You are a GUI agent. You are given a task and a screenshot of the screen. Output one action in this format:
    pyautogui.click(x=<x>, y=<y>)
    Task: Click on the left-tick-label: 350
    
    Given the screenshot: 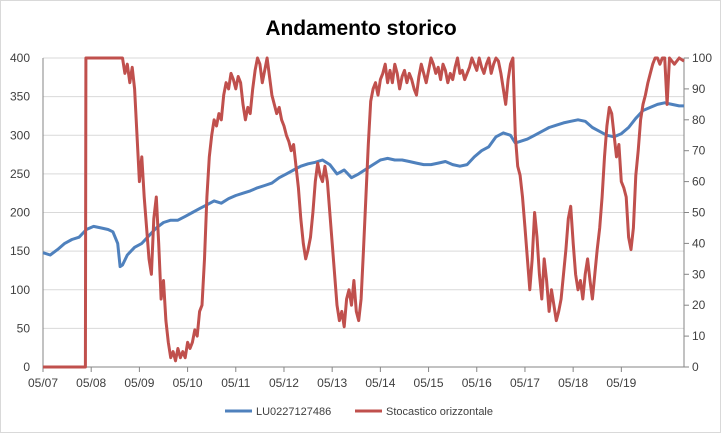 What is the action you would take?
    pyautogui.click(x=20, y=97)
    